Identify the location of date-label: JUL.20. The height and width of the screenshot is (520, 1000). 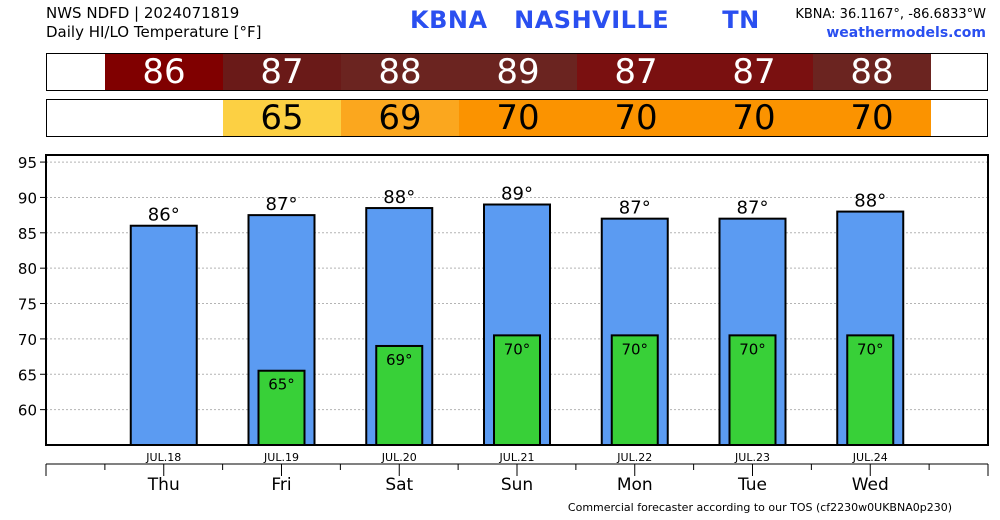
(399, 457).